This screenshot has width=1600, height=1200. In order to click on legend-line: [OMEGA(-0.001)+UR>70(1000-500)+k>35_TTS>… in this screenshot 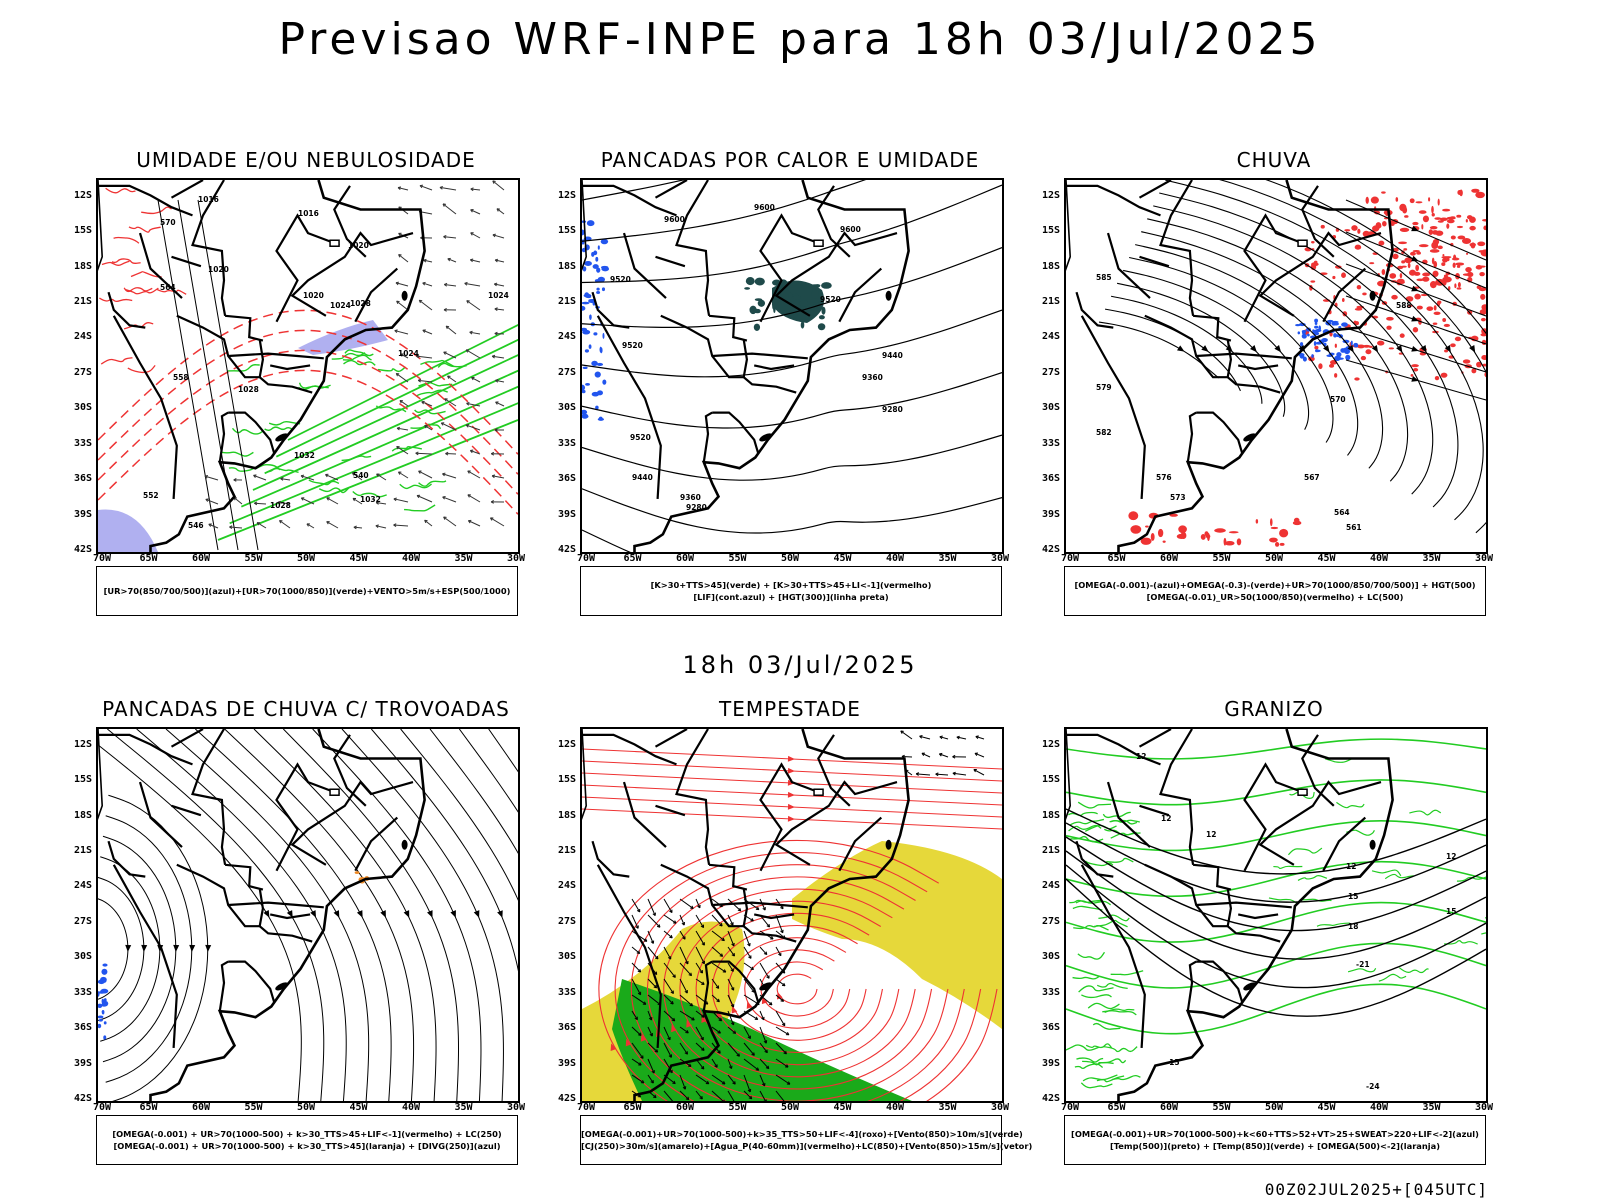, I will do `click(802, 1134)`.